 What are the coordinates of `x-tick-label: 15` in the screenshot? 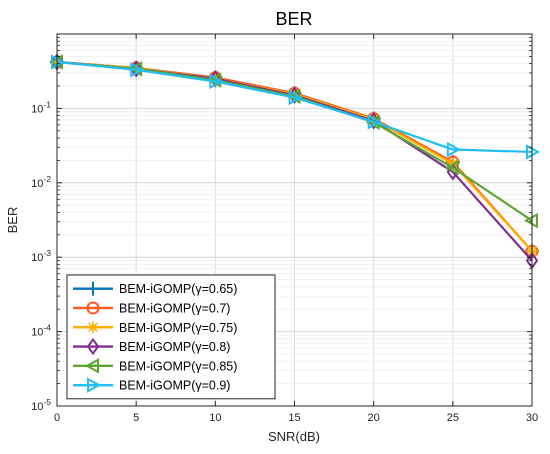 It's located at (294, 418).